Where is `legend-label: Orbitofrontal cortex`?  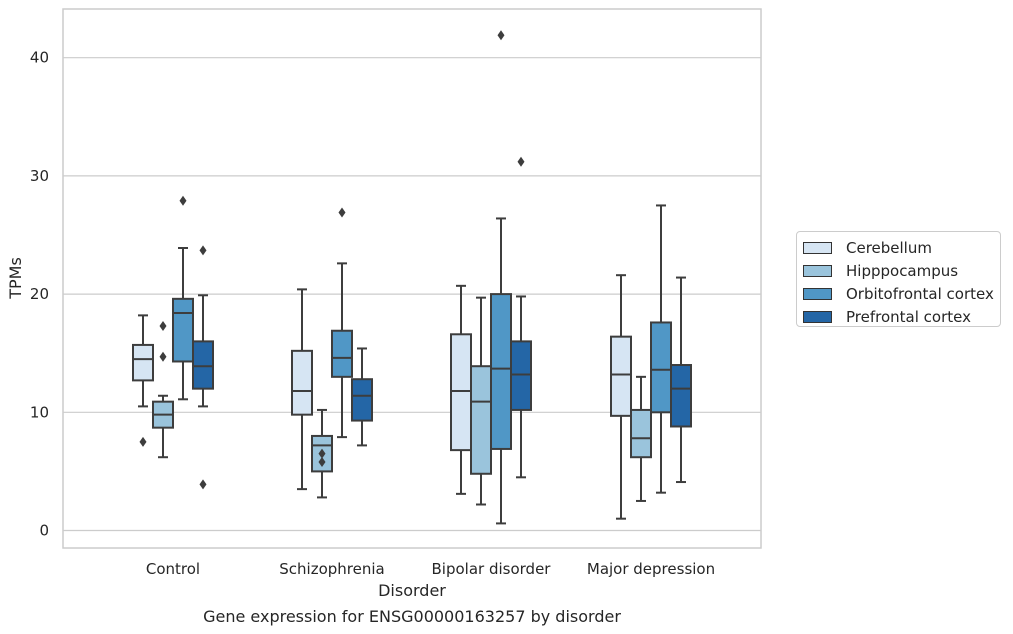
legend-label: Orbitofrontal cortex is located at coordinates (920, 293).